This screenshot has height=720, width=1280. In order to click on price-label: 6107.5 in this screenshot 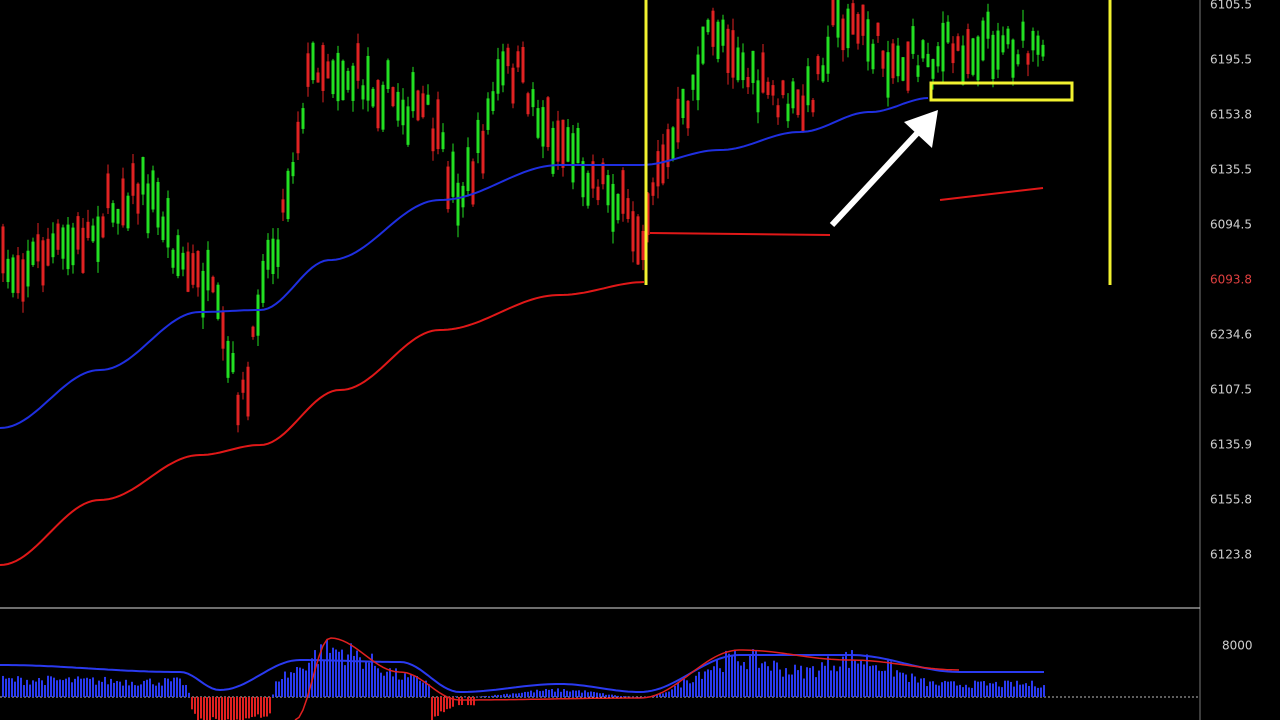, I will do `click(1231, 390)`.